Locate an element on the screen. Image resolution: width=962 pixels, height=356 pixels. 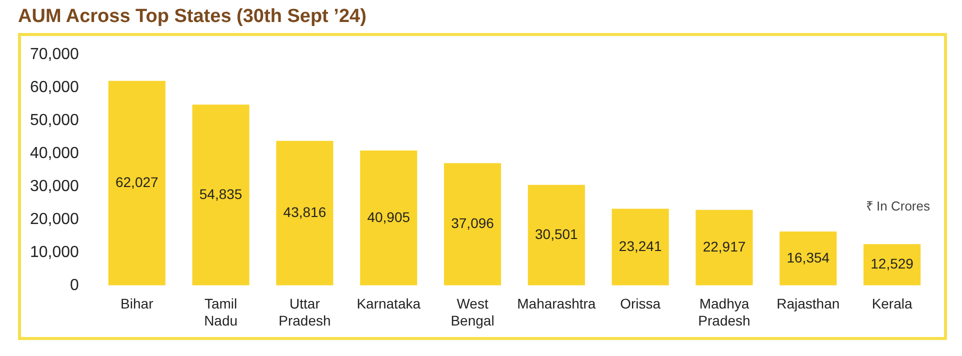
data-label: 54,835 is located at coordinates (220, 194).